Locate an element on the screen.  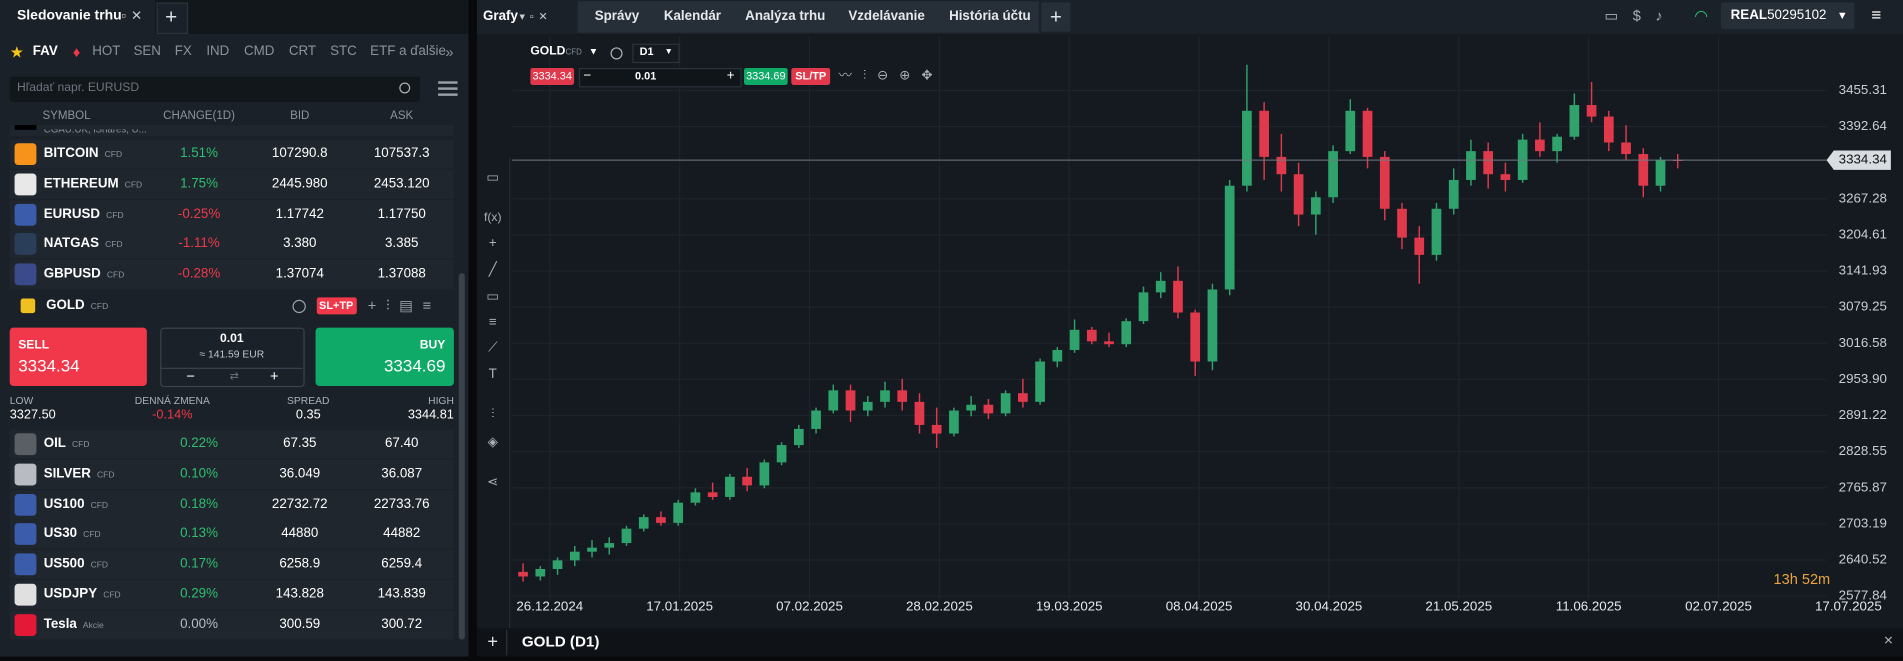
nav-add is located at coordinates (1056, 17).